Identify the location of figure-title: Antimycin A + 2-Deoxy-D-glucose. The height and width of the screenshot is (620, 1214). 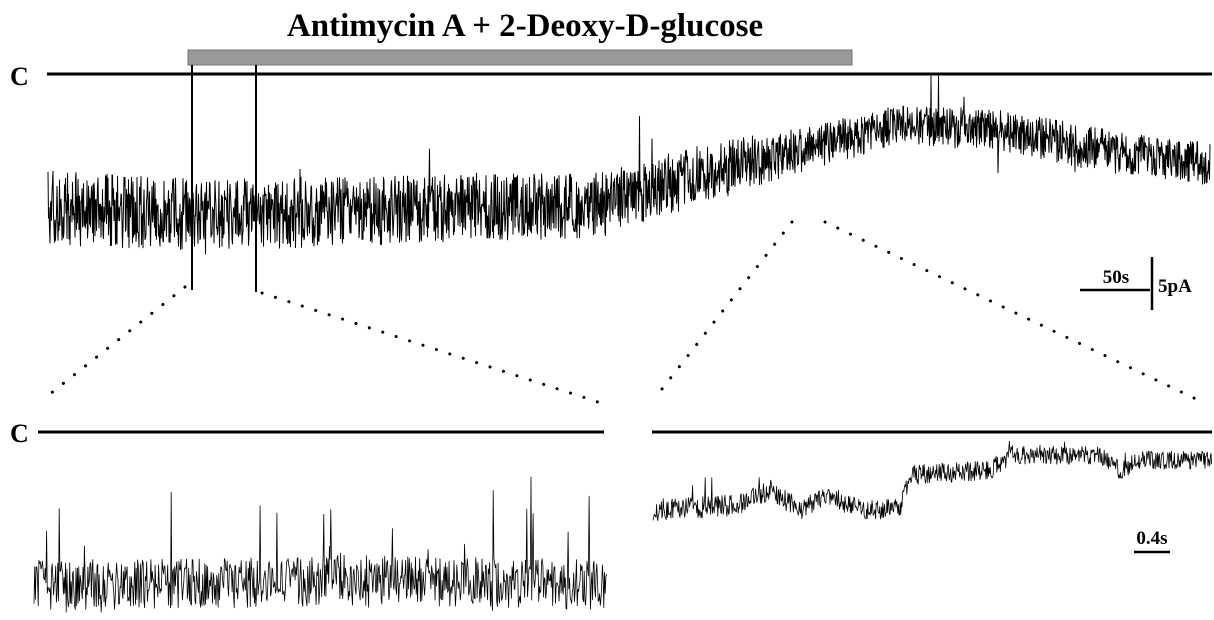
(525, 26).